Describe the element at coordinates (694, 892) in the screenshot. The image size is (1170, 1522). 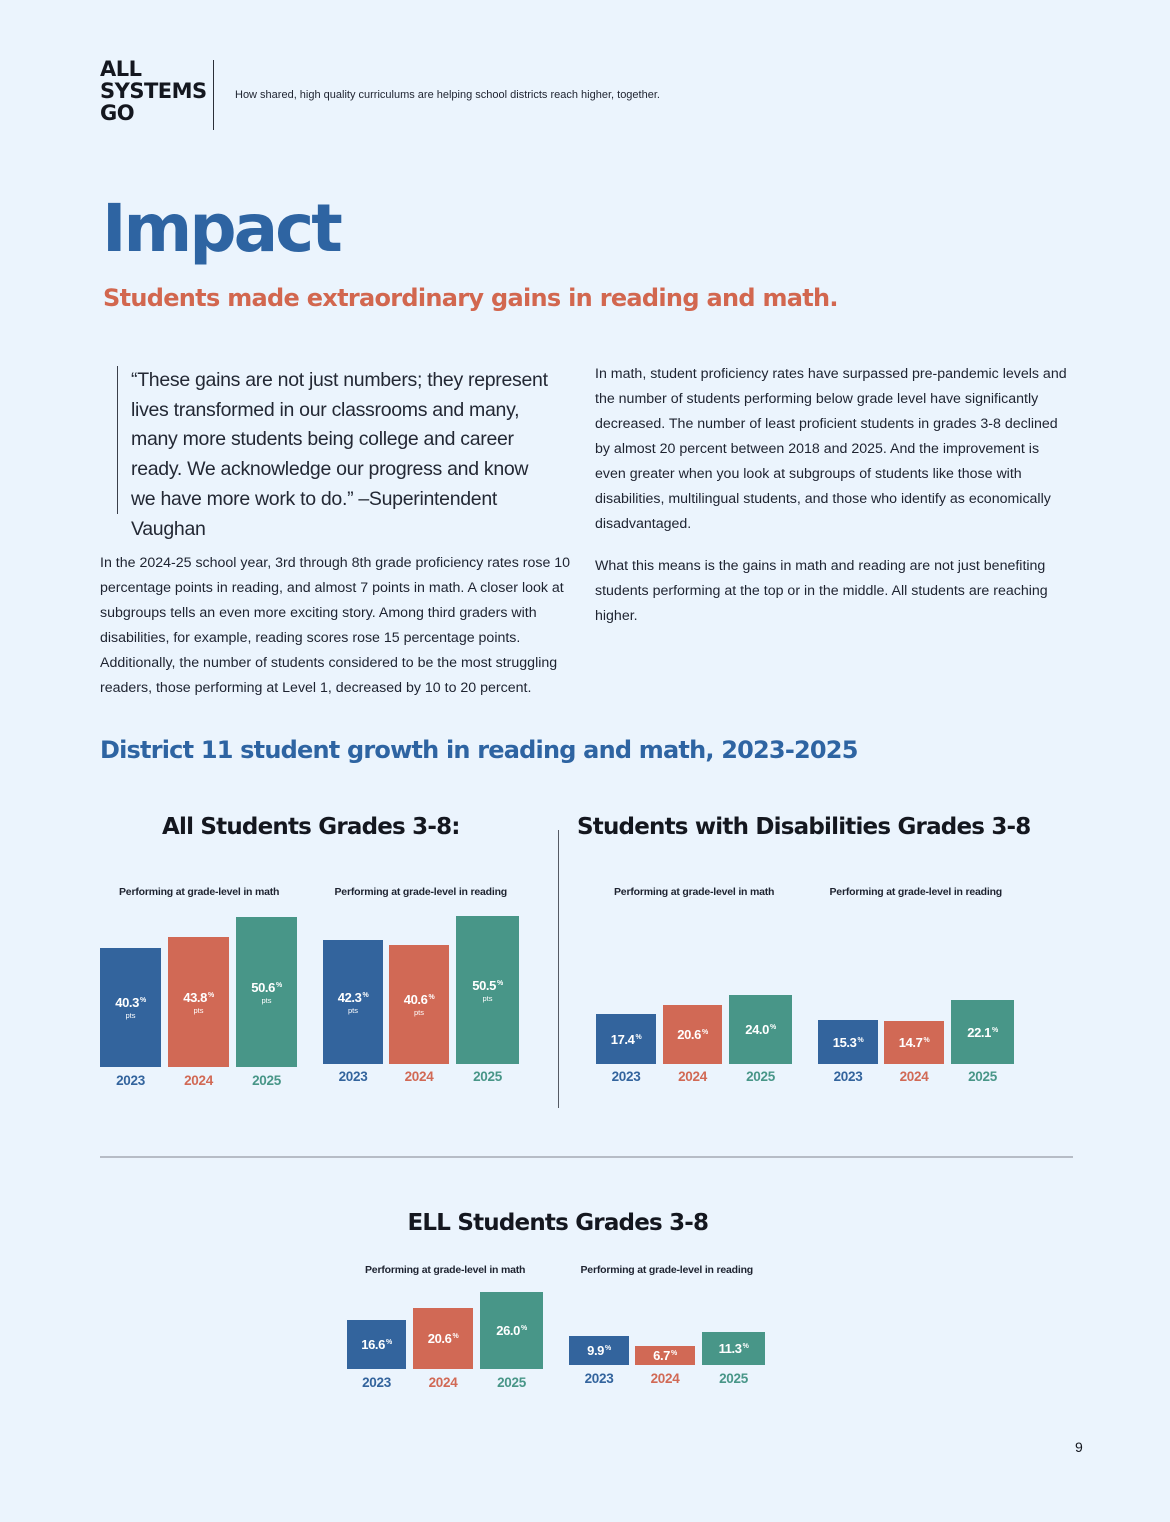
I see `chart-2-panel-1-label: Performing at grade-level in math` at that location.